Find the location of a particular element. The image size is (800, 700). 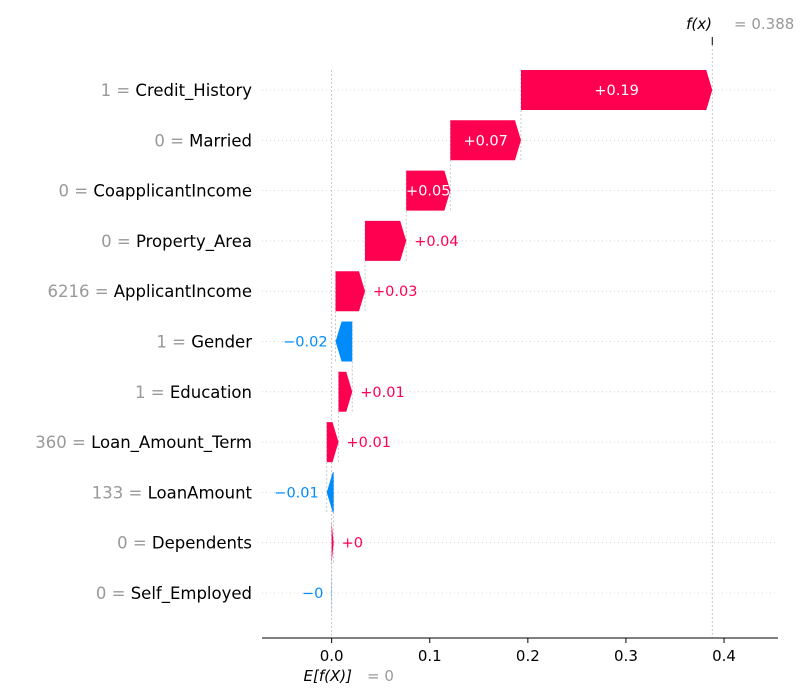

feature-label-Dependents: 0 = Dependents is located at coordinates (184, 543).